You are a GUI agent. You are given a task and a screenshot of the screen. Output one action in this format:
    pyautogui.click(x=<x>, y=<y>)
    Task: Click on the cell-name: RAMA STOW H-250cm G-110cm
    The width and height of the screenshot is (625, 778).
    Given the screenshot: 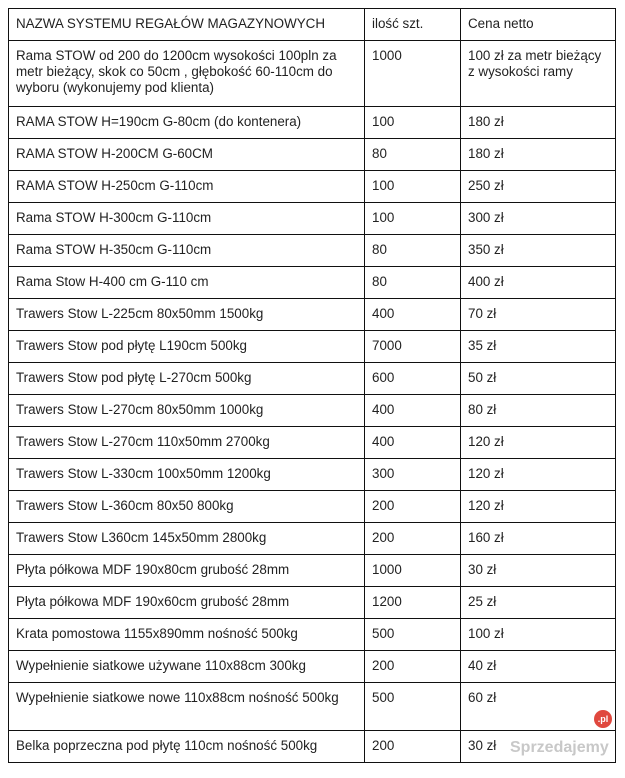 What is the action you would take?
    pyautogui.click(x=186, y=186)
    